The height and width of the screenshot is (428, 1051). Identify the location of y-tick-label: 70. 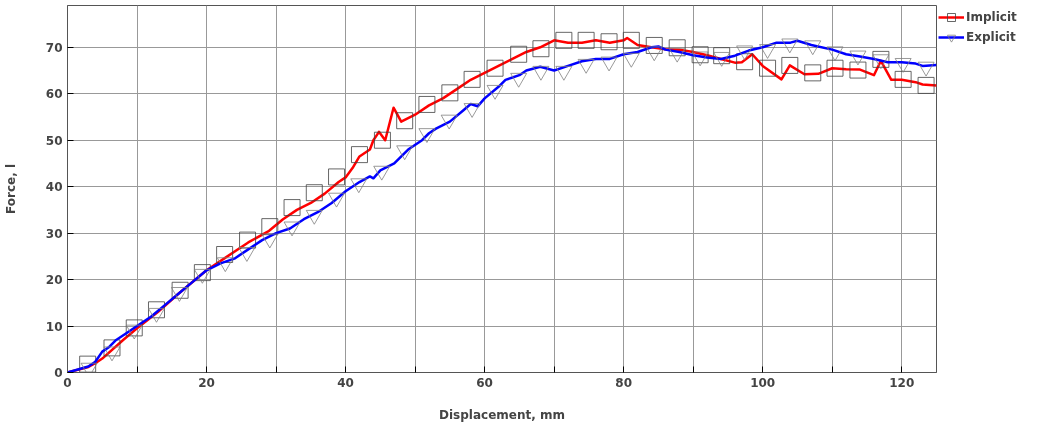
(54, 47).